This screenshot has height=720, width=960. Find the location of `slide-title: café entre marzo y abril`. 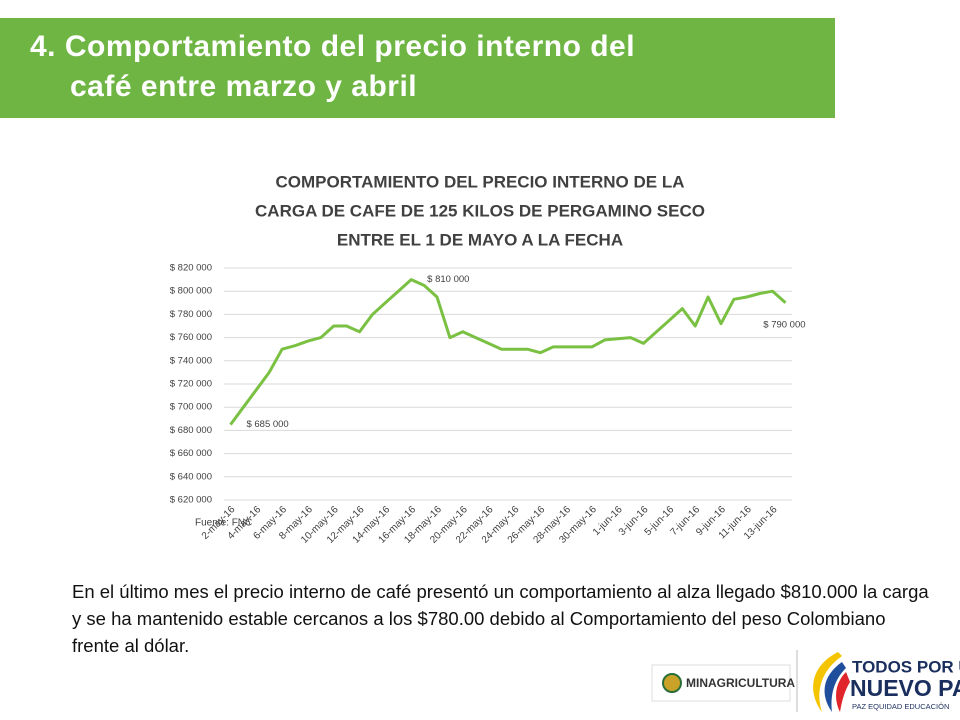

slide-title: café entre marzo y abril is located at coordinates (244, 86).